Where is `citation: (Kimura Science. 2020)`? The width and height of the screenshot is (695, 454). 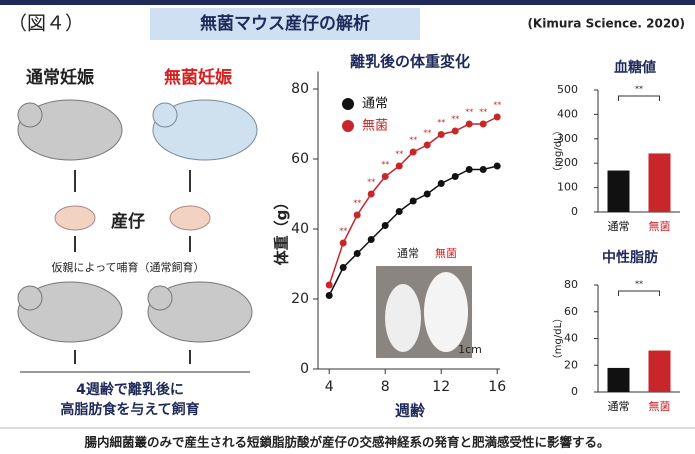 citation: (Kimura Science. 2020) is located at coordinates (606, 24).